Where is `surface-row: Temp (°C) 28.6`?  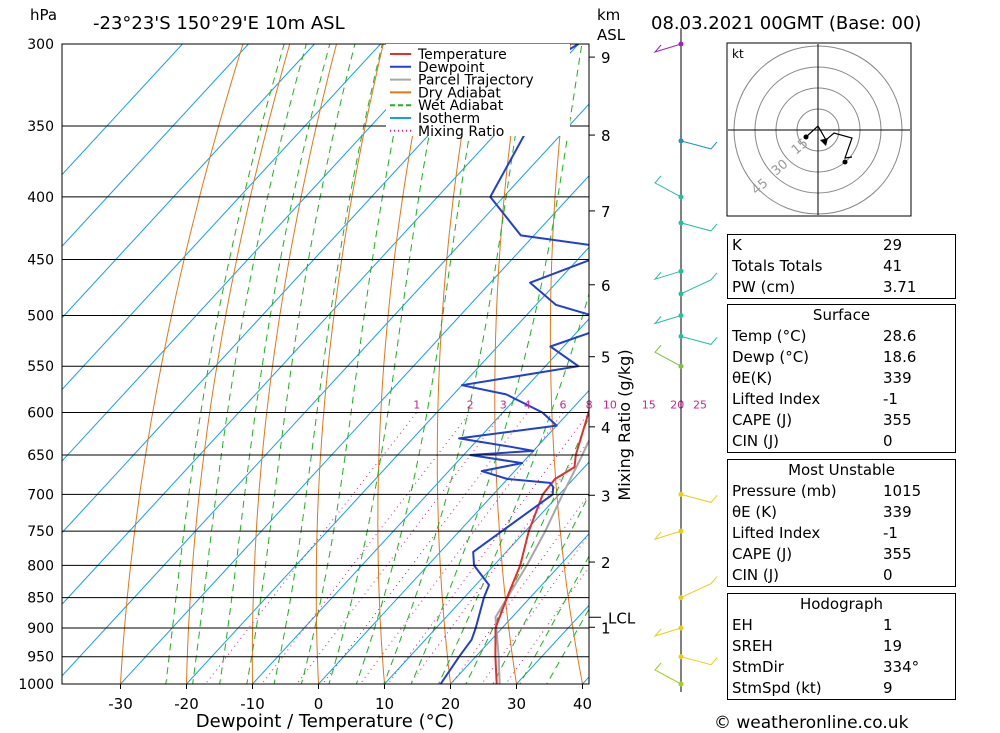
surface-row: Temp (°C) 28.6 is located at coordinates (824, 336).